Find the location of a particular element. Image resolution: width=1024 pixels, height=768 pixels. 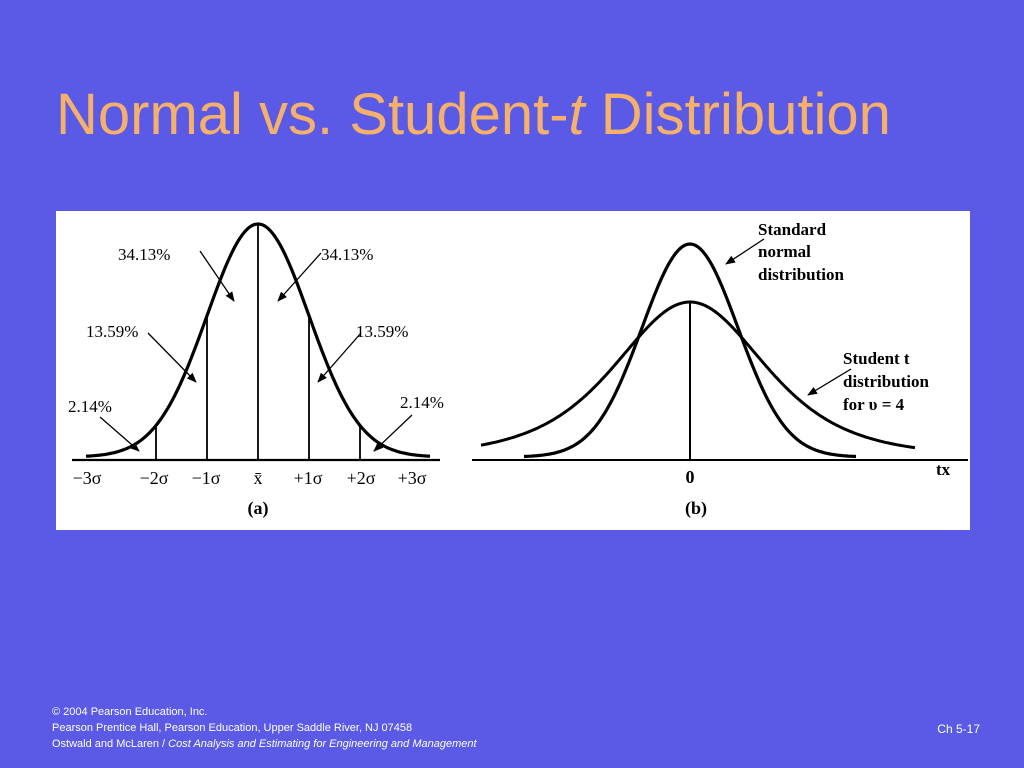

title-prefix: Normal vs. Student- is located at coordinates (312, 114).